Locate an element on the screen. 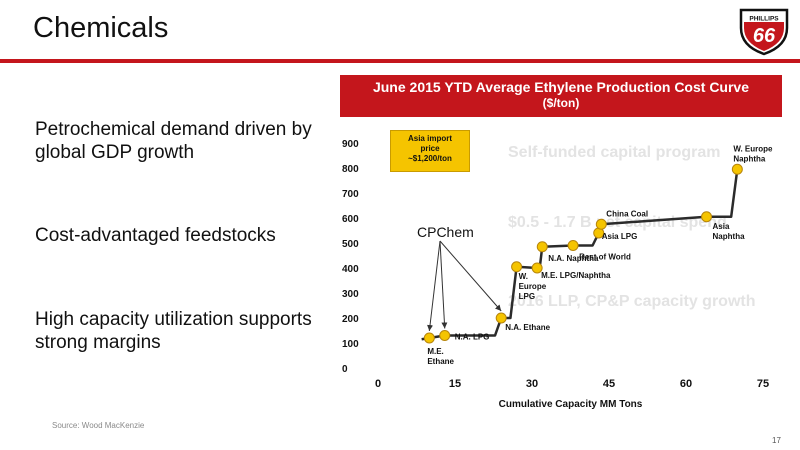 Image resolution: width=800 pixels, height=450 pixels. x-tick-label: 75 is located at coordinates (763, 384).